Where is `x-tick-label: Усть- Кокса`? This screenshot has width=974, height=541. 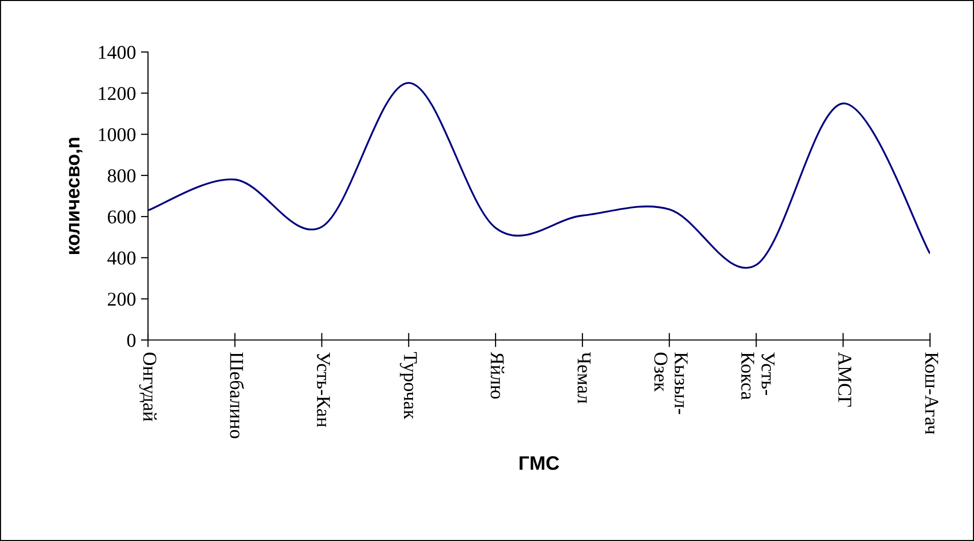
x-tick-label: Усть- Кокса is located at coordinates (757, 376).